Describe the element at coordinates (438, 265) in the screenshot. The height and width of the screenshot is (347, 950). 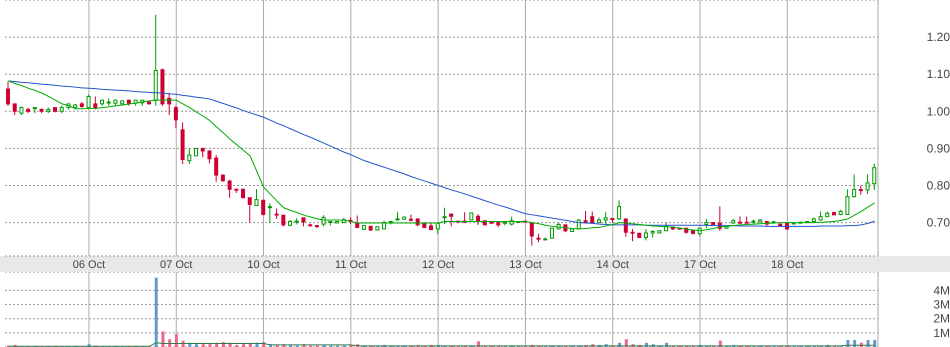
I see `x-tick-label: 12 Oct` at that location.